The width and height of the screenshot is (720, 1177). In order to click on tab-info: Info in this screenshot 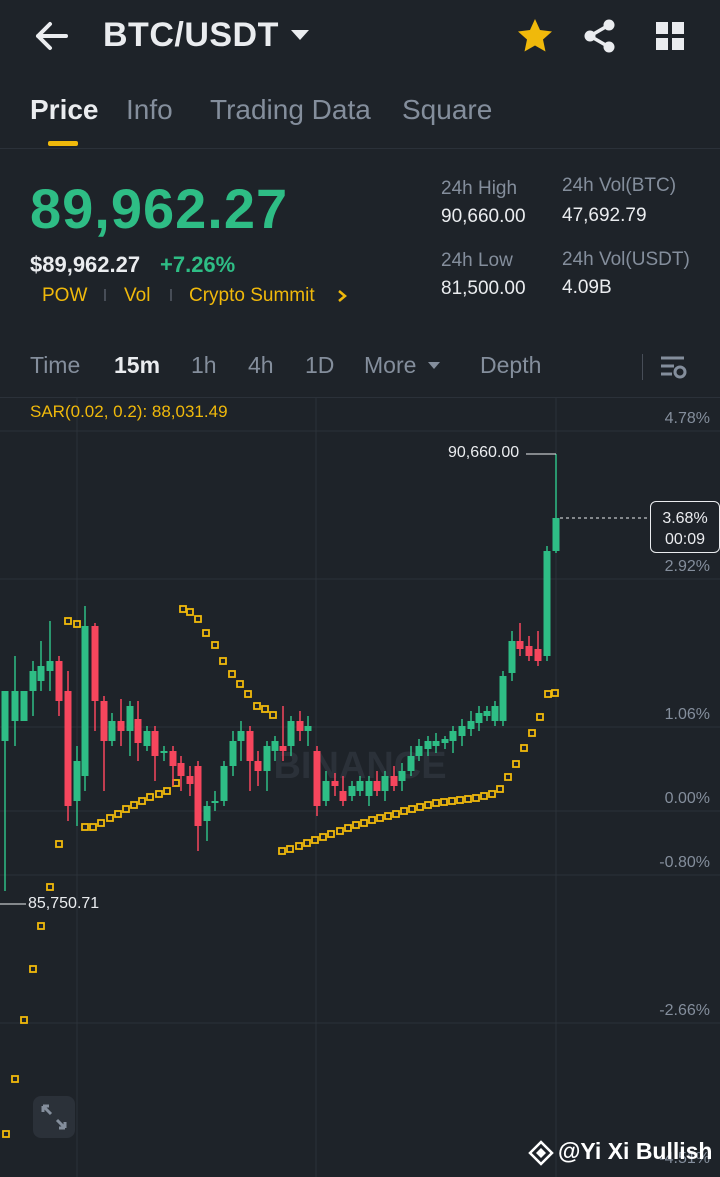, I will do `click(149, 109)`.